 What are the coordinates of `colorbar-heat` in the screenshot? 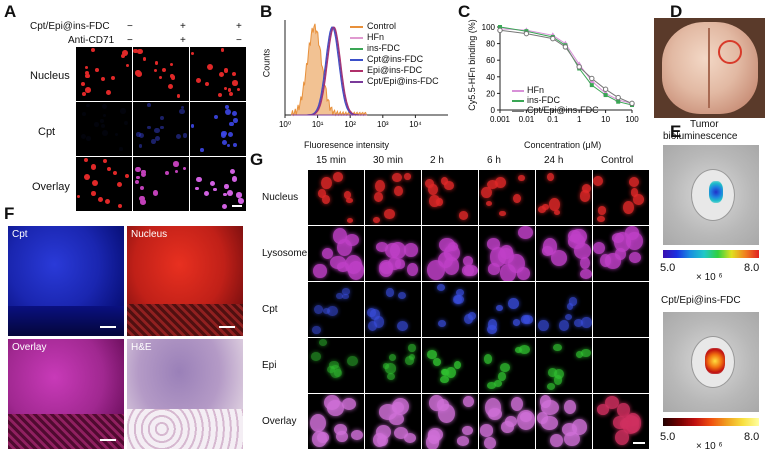 It's located at (711, 422).